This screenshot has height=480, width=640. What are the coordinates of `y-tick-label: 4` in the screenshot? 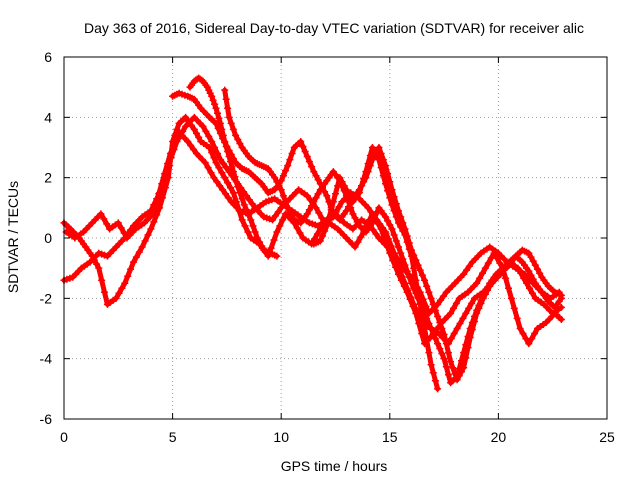 It's located at (48, 117).